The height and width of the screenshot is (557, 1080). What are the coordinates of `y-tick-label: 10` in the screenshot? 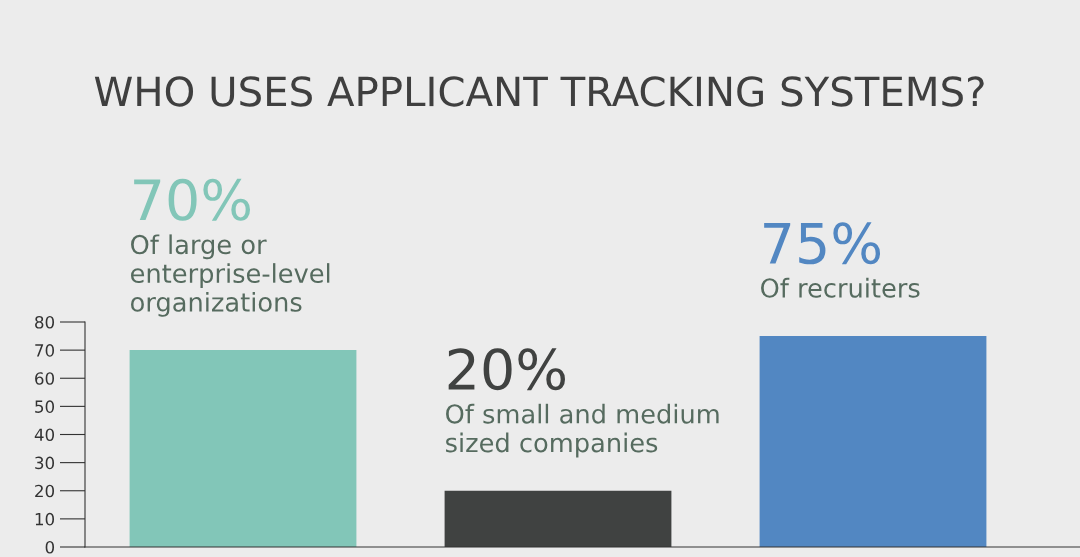 It's located at (45, 519).